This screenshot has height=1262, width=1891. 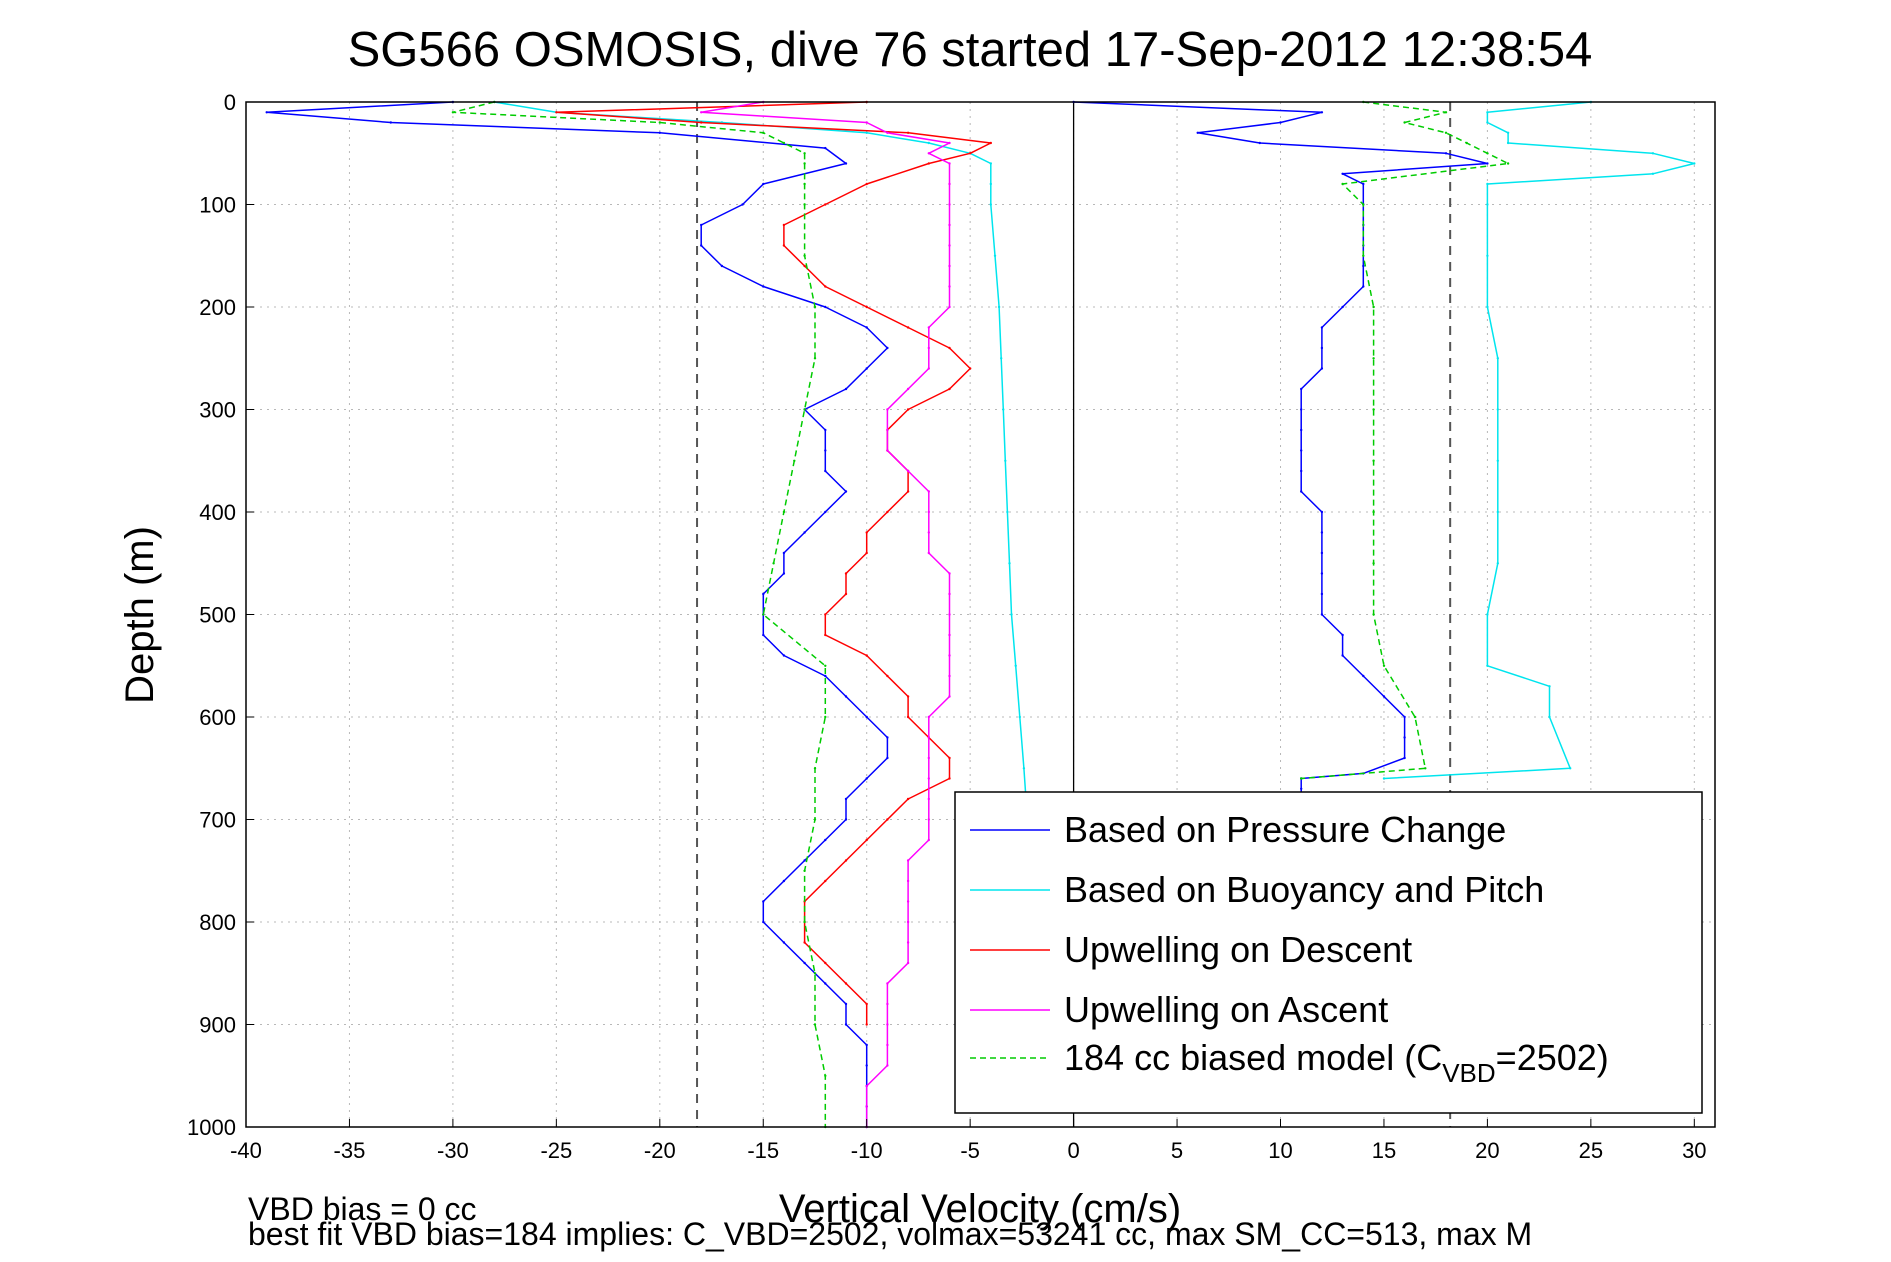 I want to click on y-axis-label: Depth (m), so click(x=140, y=615).